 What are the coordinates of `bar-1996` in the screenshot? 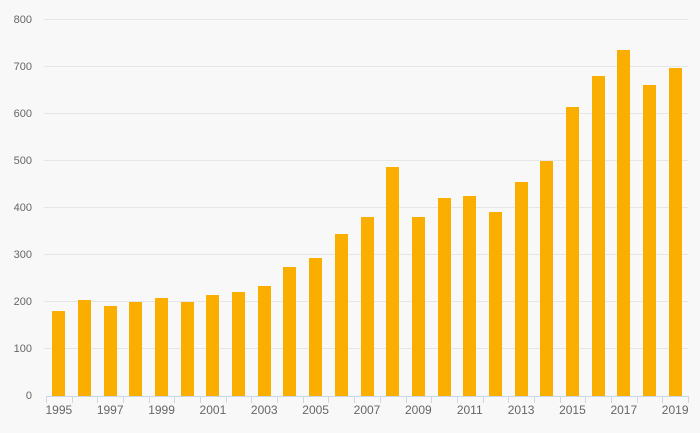 It's located at (85, 348).